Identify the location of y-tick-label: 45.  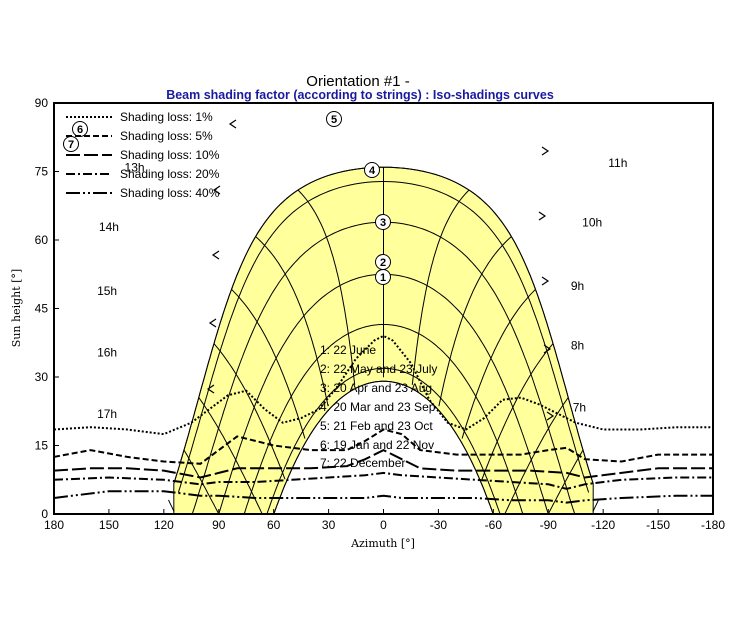
(42, 309).